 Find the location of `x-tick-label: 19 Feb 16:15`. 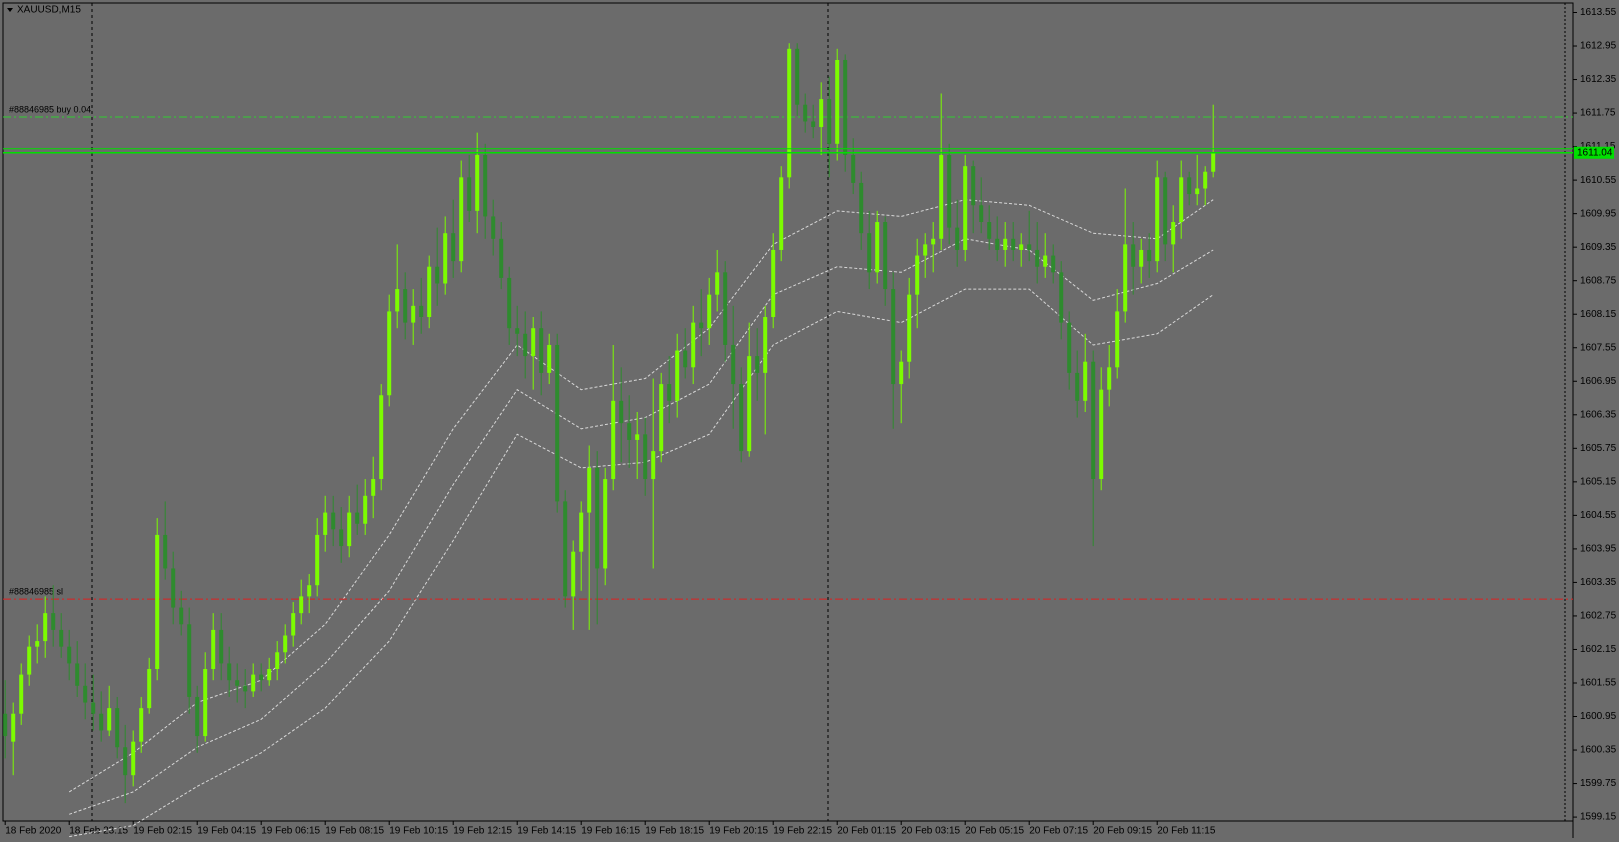

x-tick-label: 19 Feb 16:15 is located at coordinates (610, 831).